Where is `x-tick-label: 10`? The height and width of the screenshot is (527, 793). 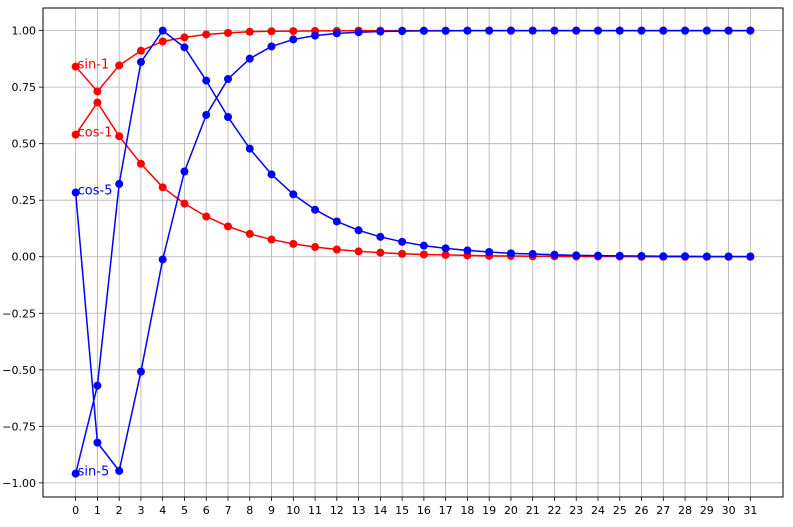
x-tick-label: 10 is located at coordinates (293, 510).